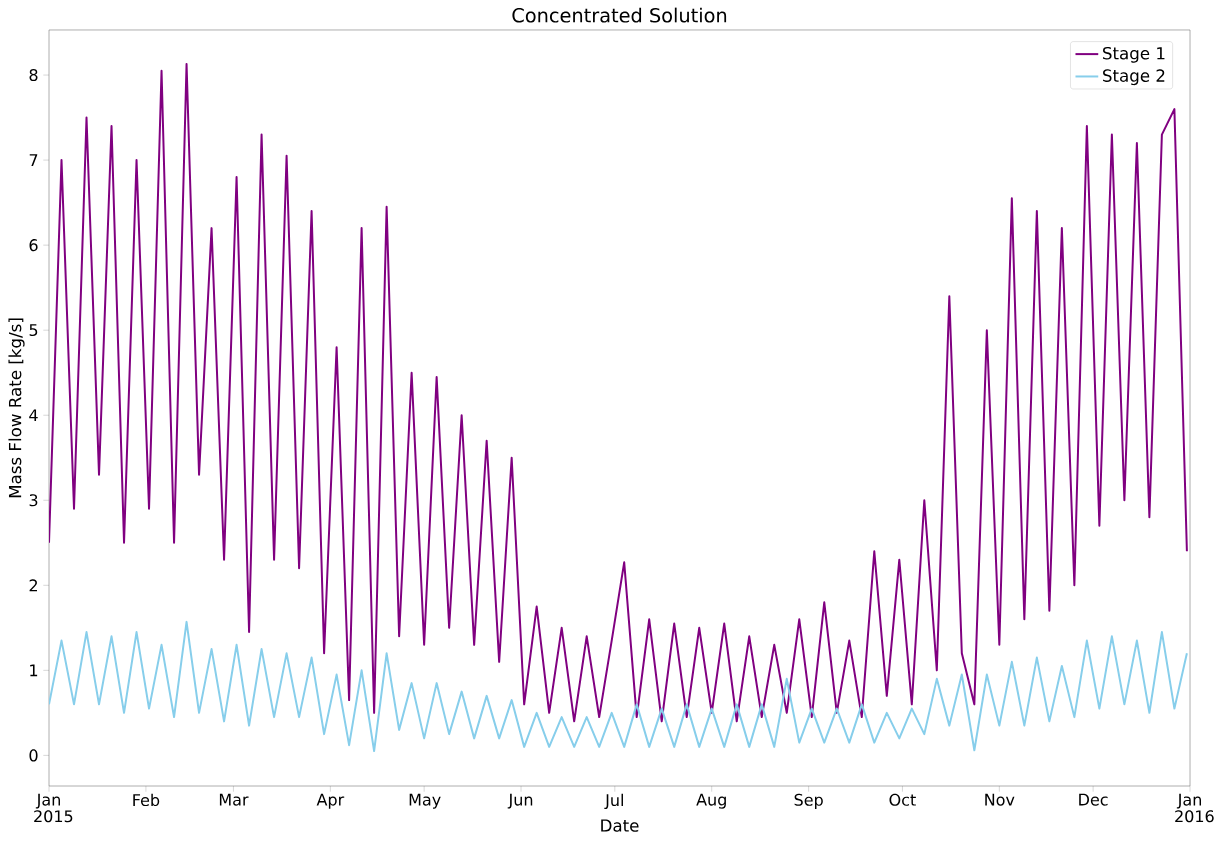 The image size is (1226, 845). Describe the element at coordinates (520, 801) in the screenshot. I see `x-tick-label: Jun` at that location.